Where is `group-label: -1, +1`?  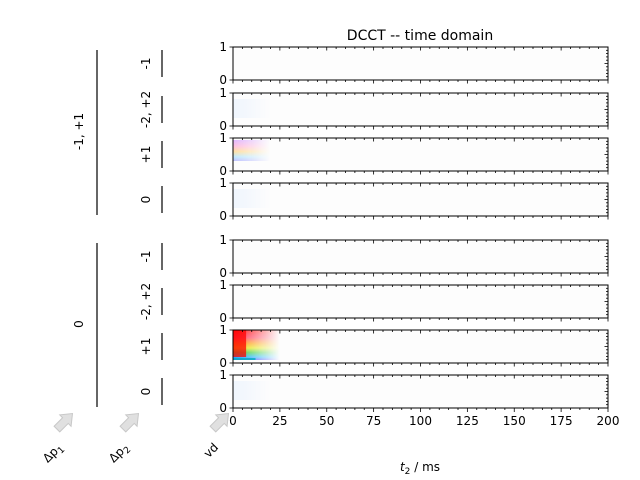 group-label: -1, +1 is located at coordinates (79, 131).